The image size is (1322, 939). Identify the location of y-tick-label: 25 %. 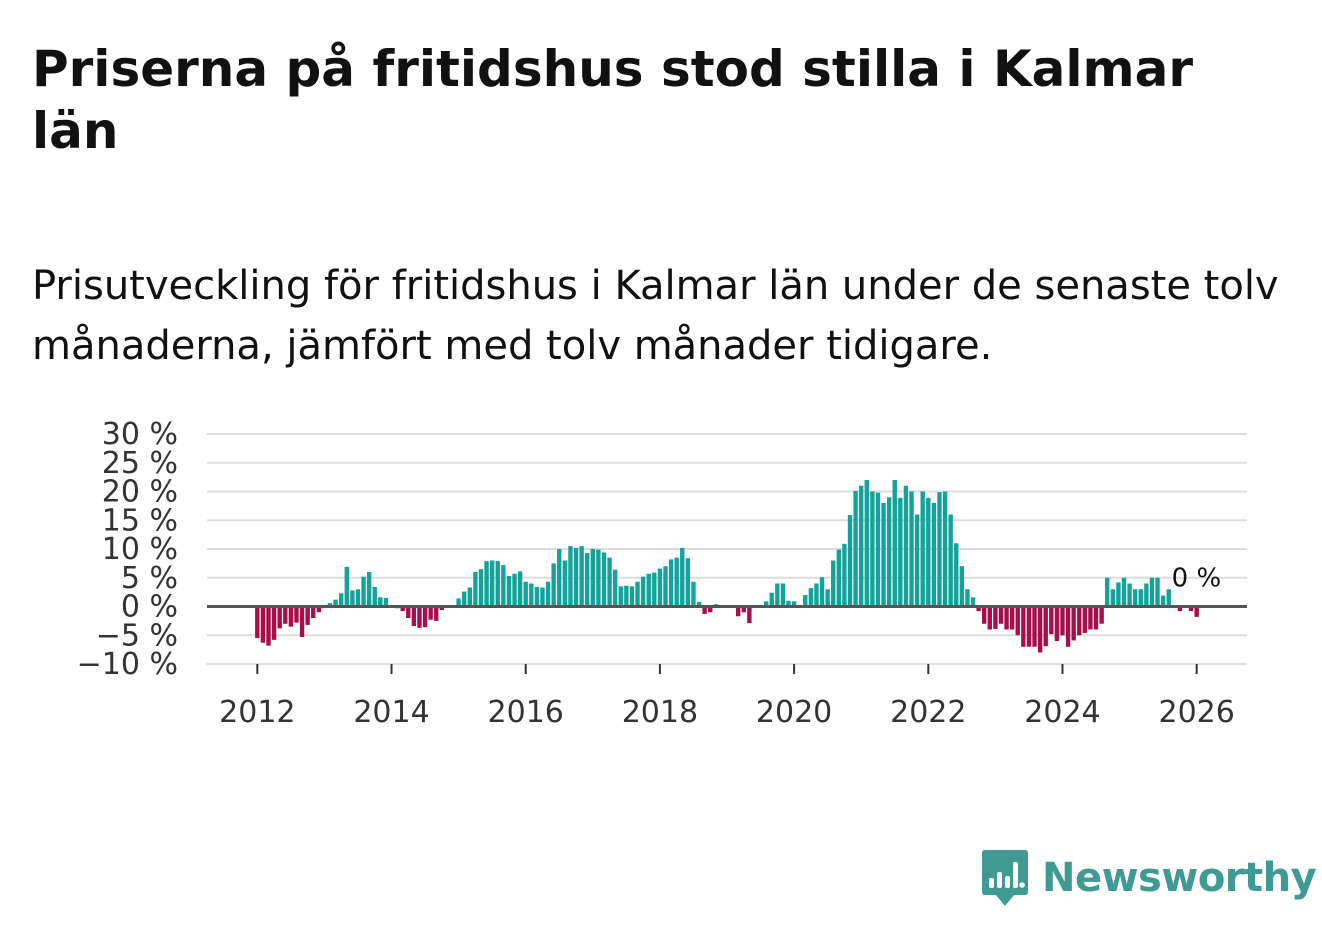
(140, 463).